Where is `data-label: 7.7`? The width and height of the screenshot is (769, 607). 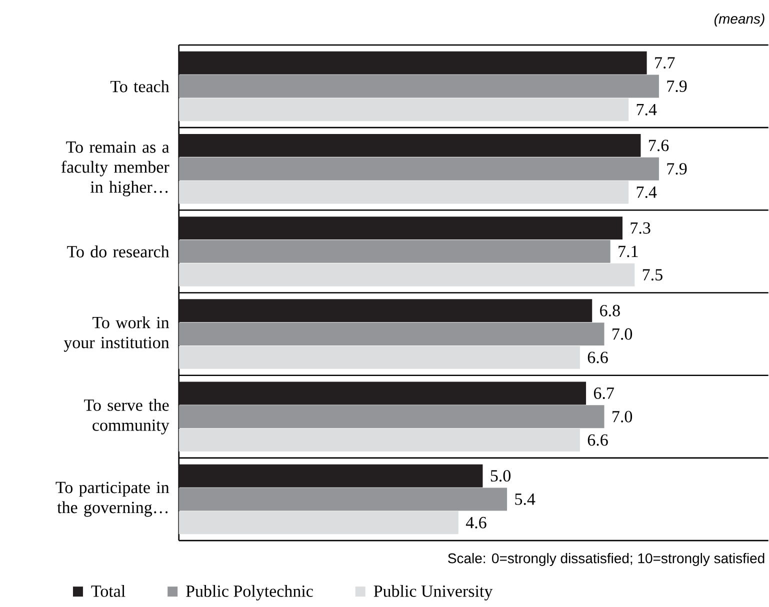 data-label: 7.7 is located at coordinates (665, 62).